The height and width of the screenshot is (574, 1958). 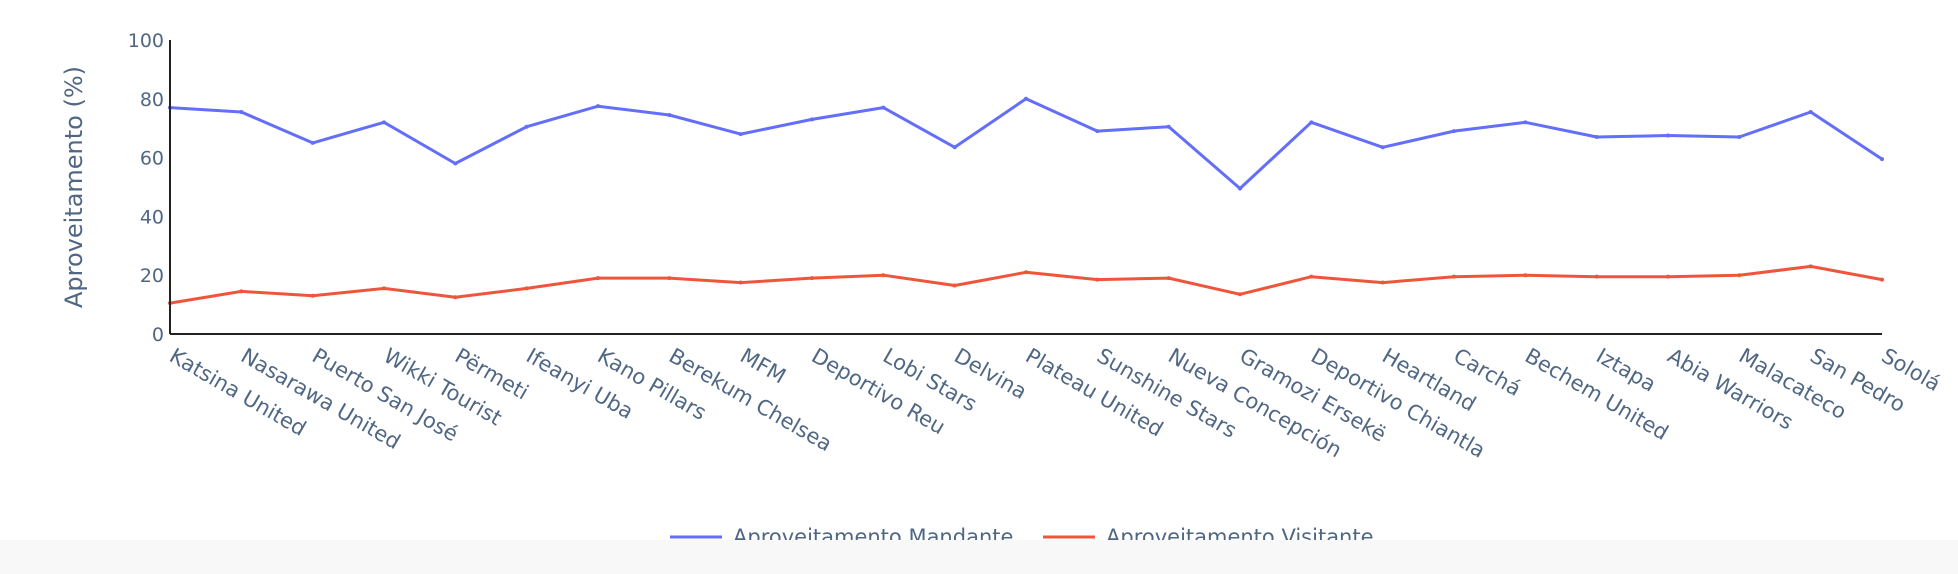 I want to click on y-tick-label: 0, so click(x=158, y=335).